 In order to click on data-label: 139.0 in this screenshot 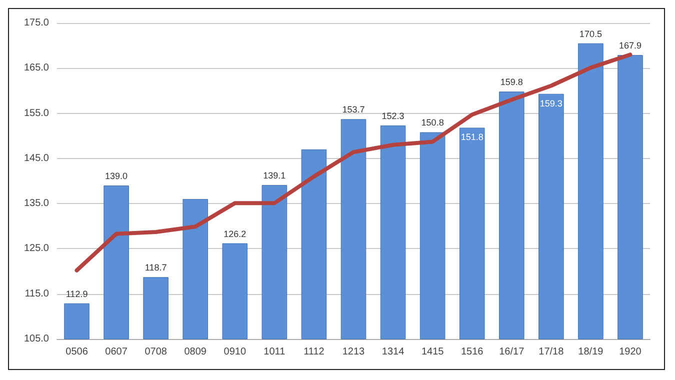, I will do `click(116, 176)`.